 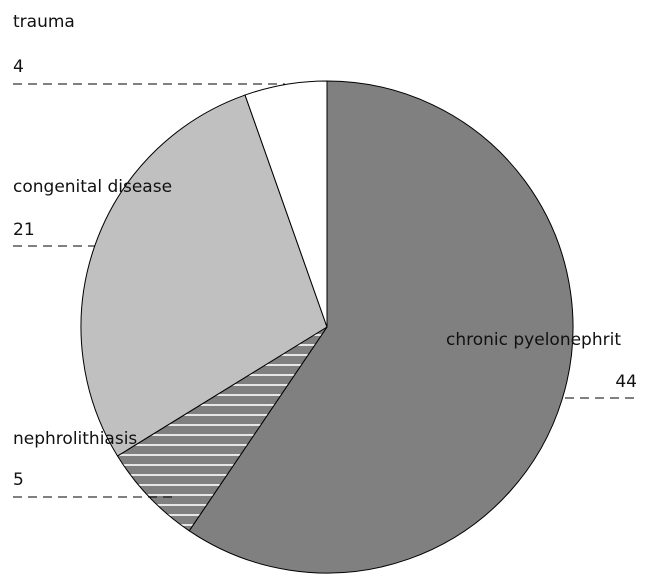 What do you see at coordinates (18, 480) in the screenshot?
I see `slice-value: 5` at bounding box center [18, 480].